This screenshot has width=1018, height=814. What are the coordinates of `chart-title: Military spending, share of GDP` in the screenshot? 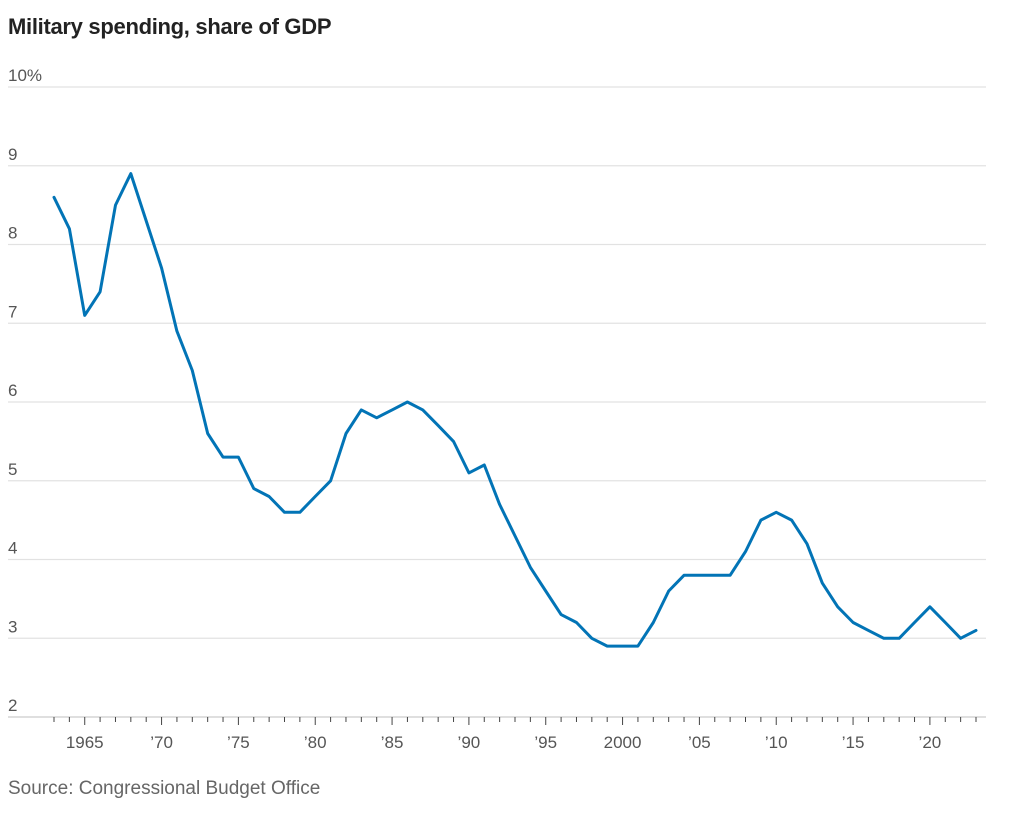 It's located at (170, 26).